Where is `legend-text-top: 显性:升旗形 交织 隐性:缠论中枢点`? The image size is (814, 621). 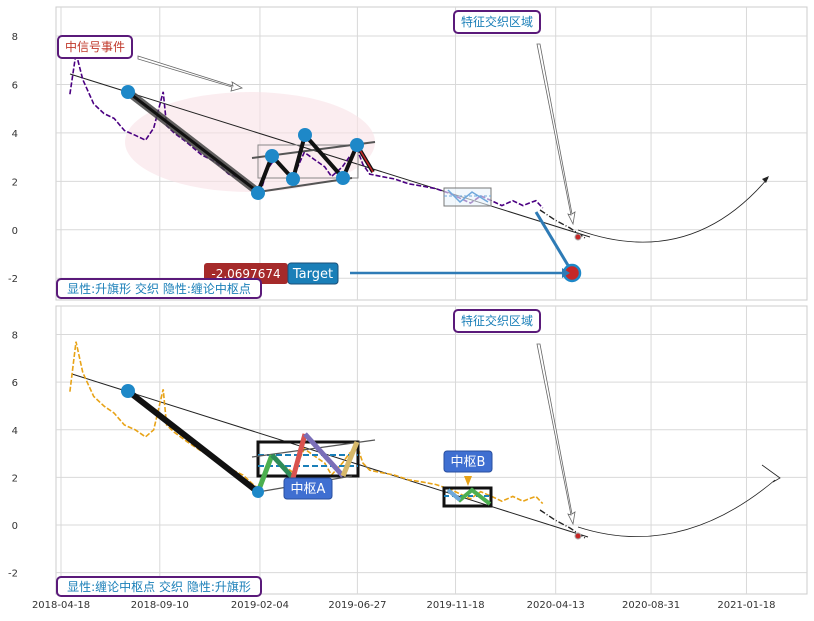 legend-text-top: 显性:升旗形 交织 隐性:缠论中枢点 is located at coordinates (159, 288).